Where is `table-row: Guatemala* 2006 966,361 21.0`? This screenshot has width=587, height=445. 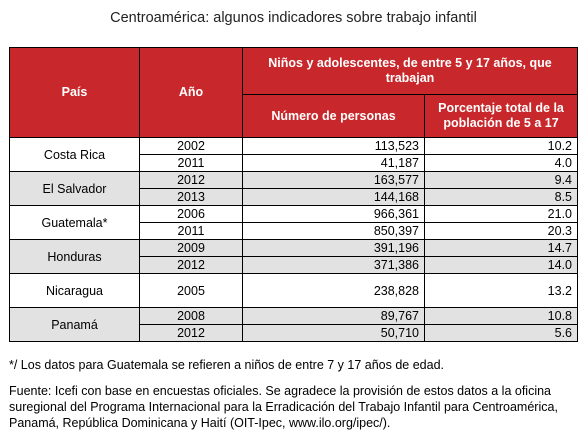
table-row: Guatemala* 2006 966,361 21.0 is located at coordinates (294, 222).